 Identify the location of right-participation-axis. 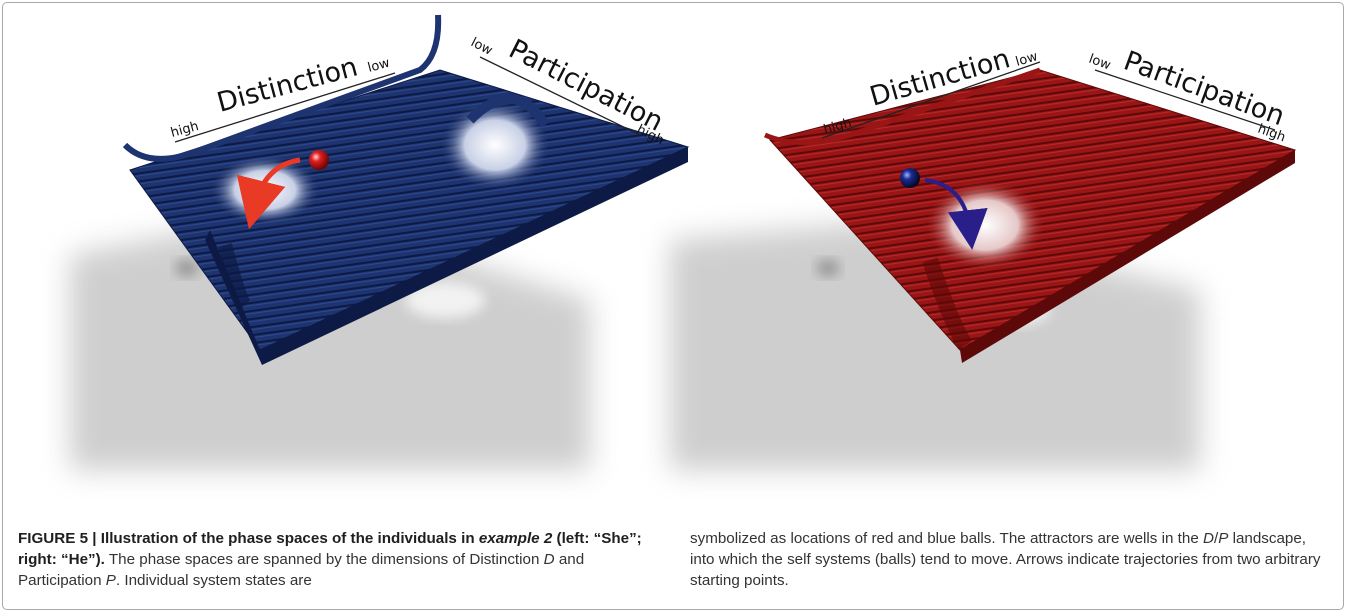
(1185, 100).